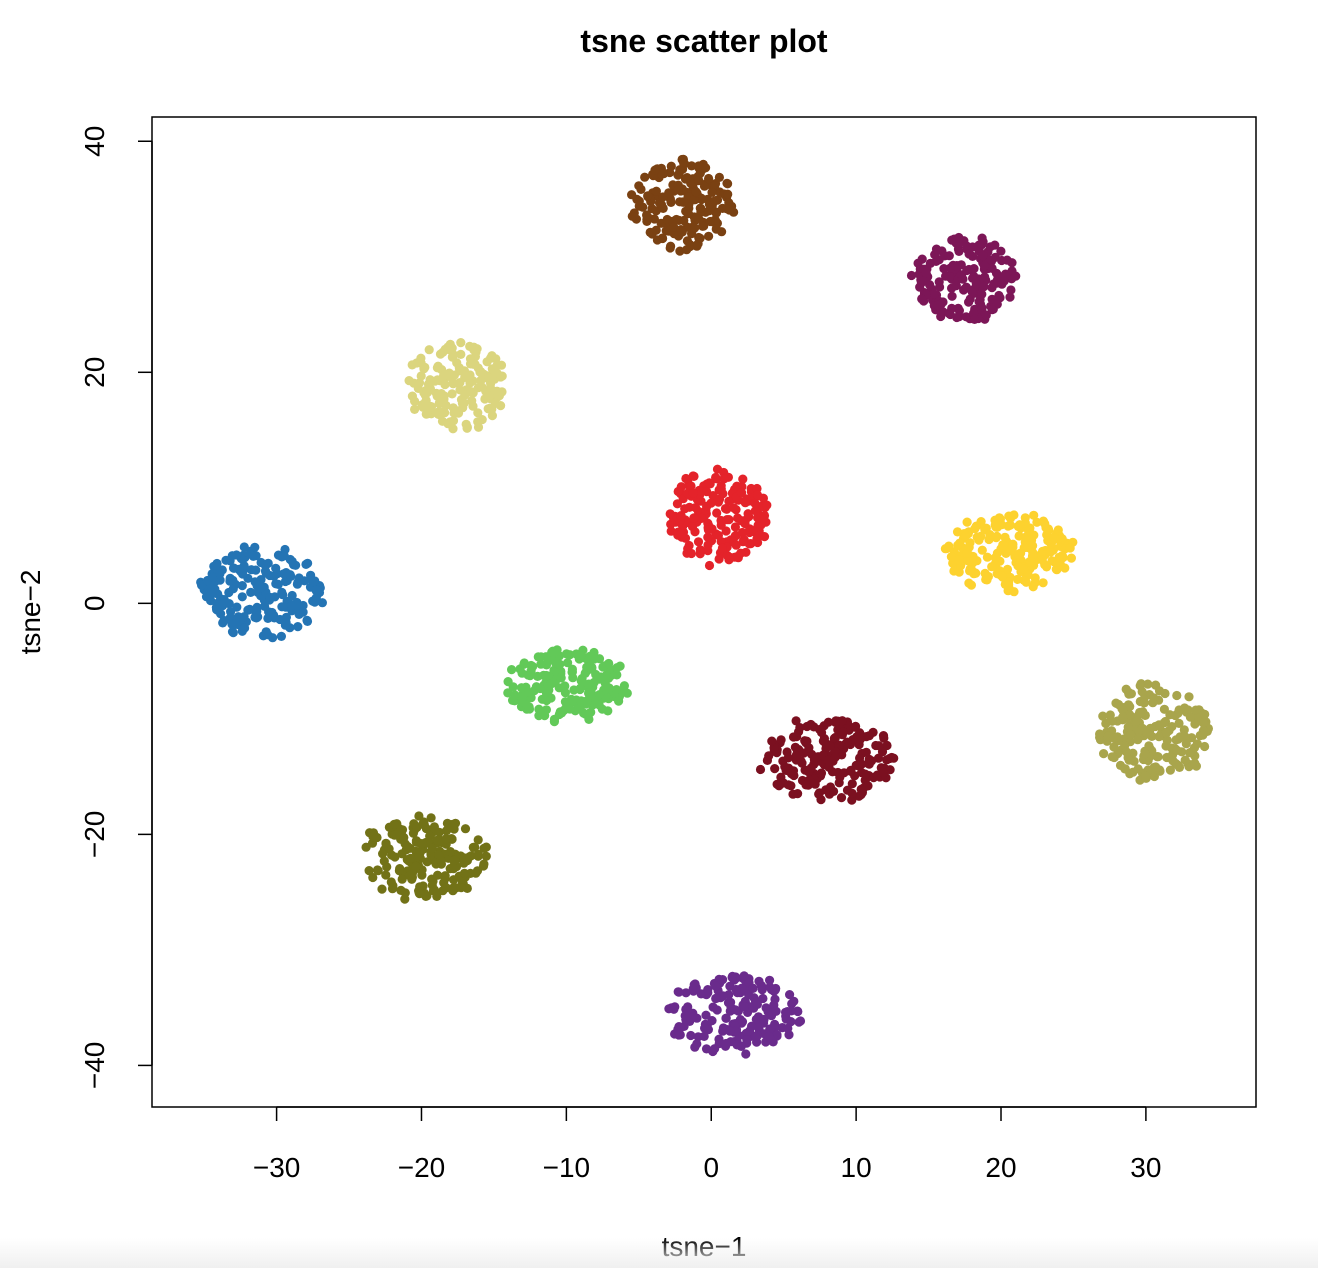  Describe the element at coordinates (856, 1167) in the screenshot. I see `x-tick-label: 10` at that location.